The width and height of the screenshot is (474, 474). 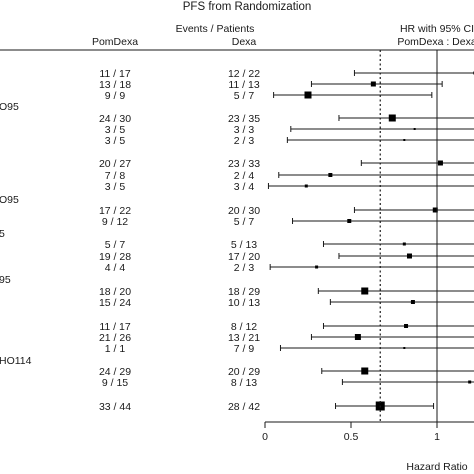 What do you see at coordinates (286, 211) in the screenshot?
I see `forest-row: 17 / 22 20 / 30` at bounding box center [286, 211].